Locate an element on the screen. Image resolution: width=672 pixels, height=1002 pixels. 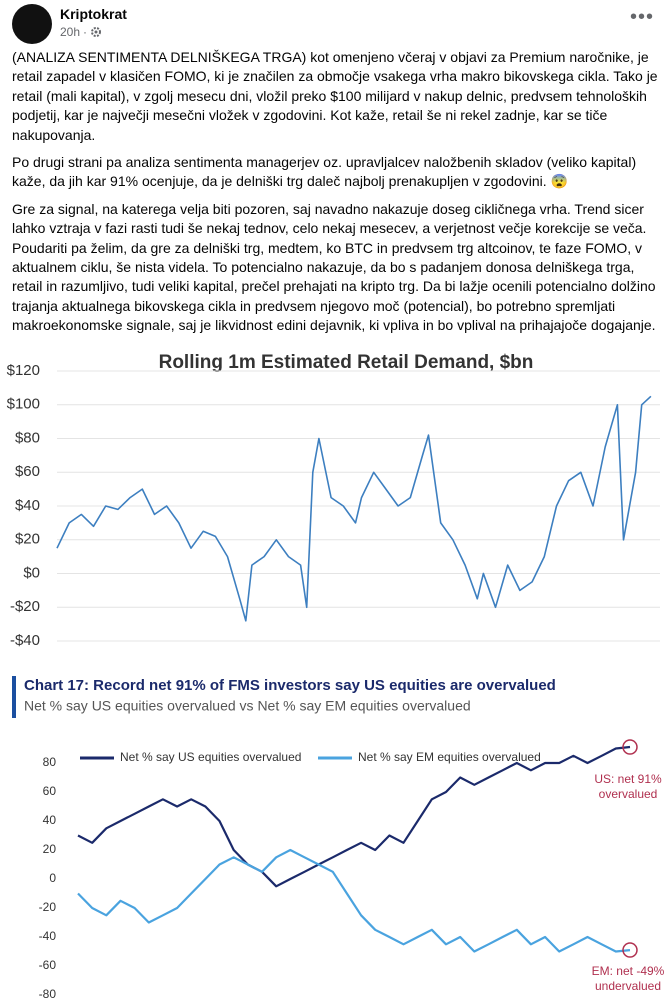
y-tick-label: $100 is located at coordinates (23, 404).